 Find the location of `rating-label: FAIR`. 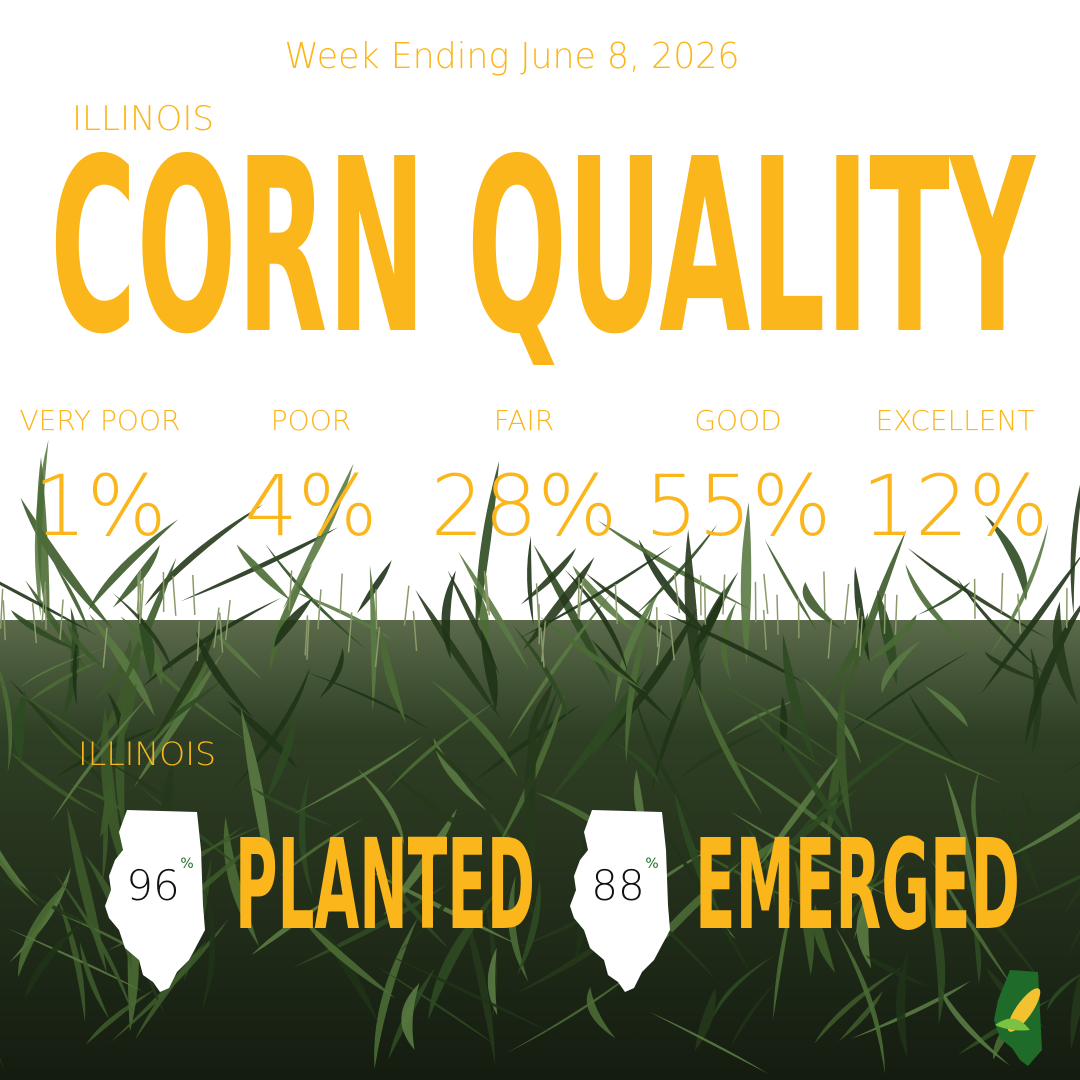

rating-label: FAIR is located at coordinates (524, 420).